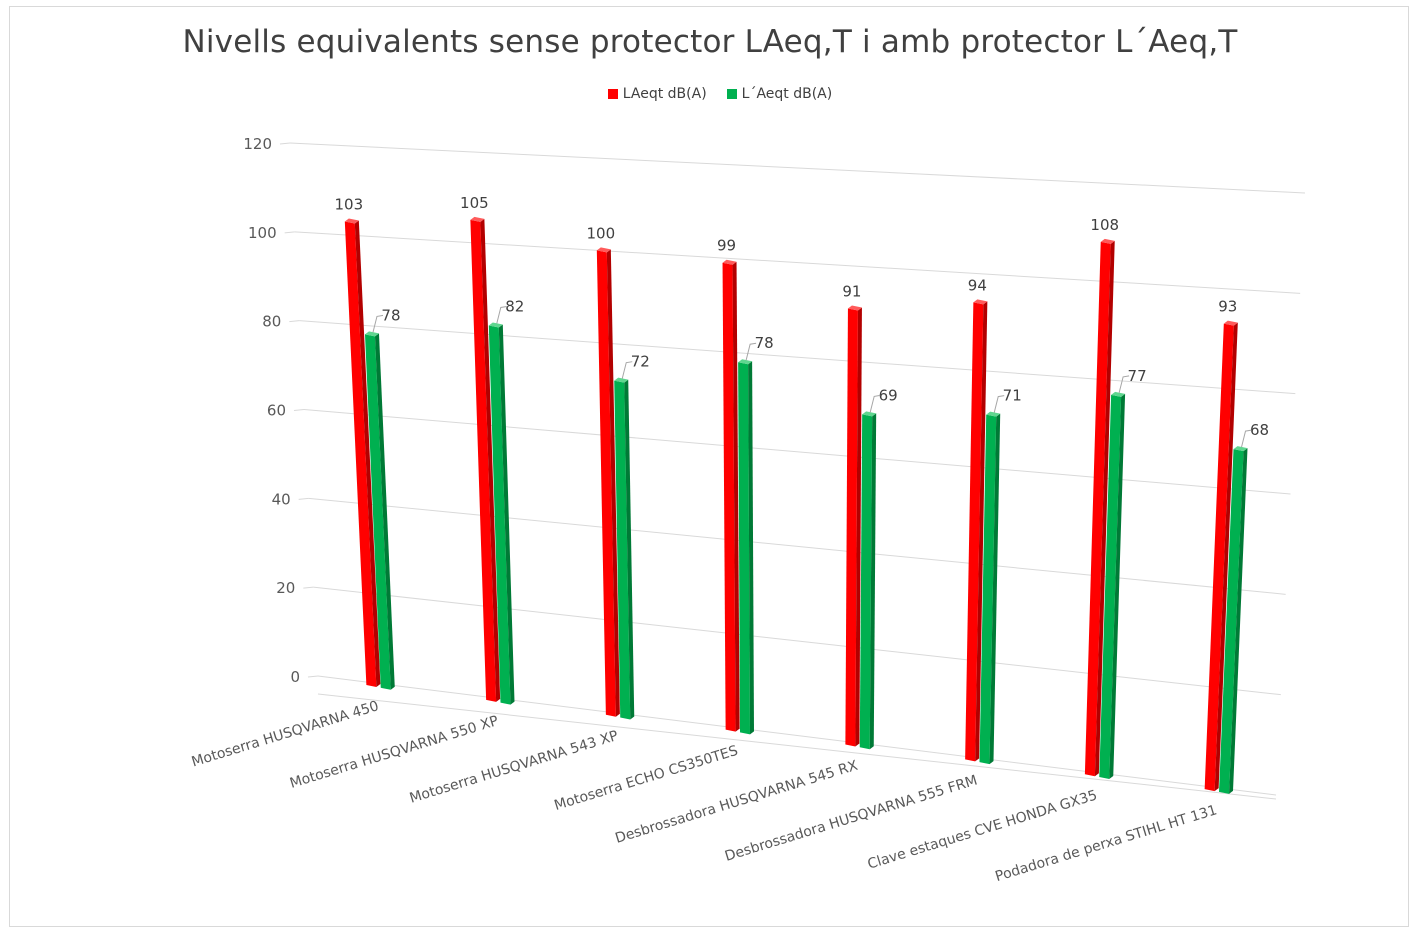 The width and height of the screenshot is (1410, 928). Describe the element at coordinates (779, 94) in the screenshot. I see `legend-item-laeqt-protector: L´Aeqt dB(A)` at that location.